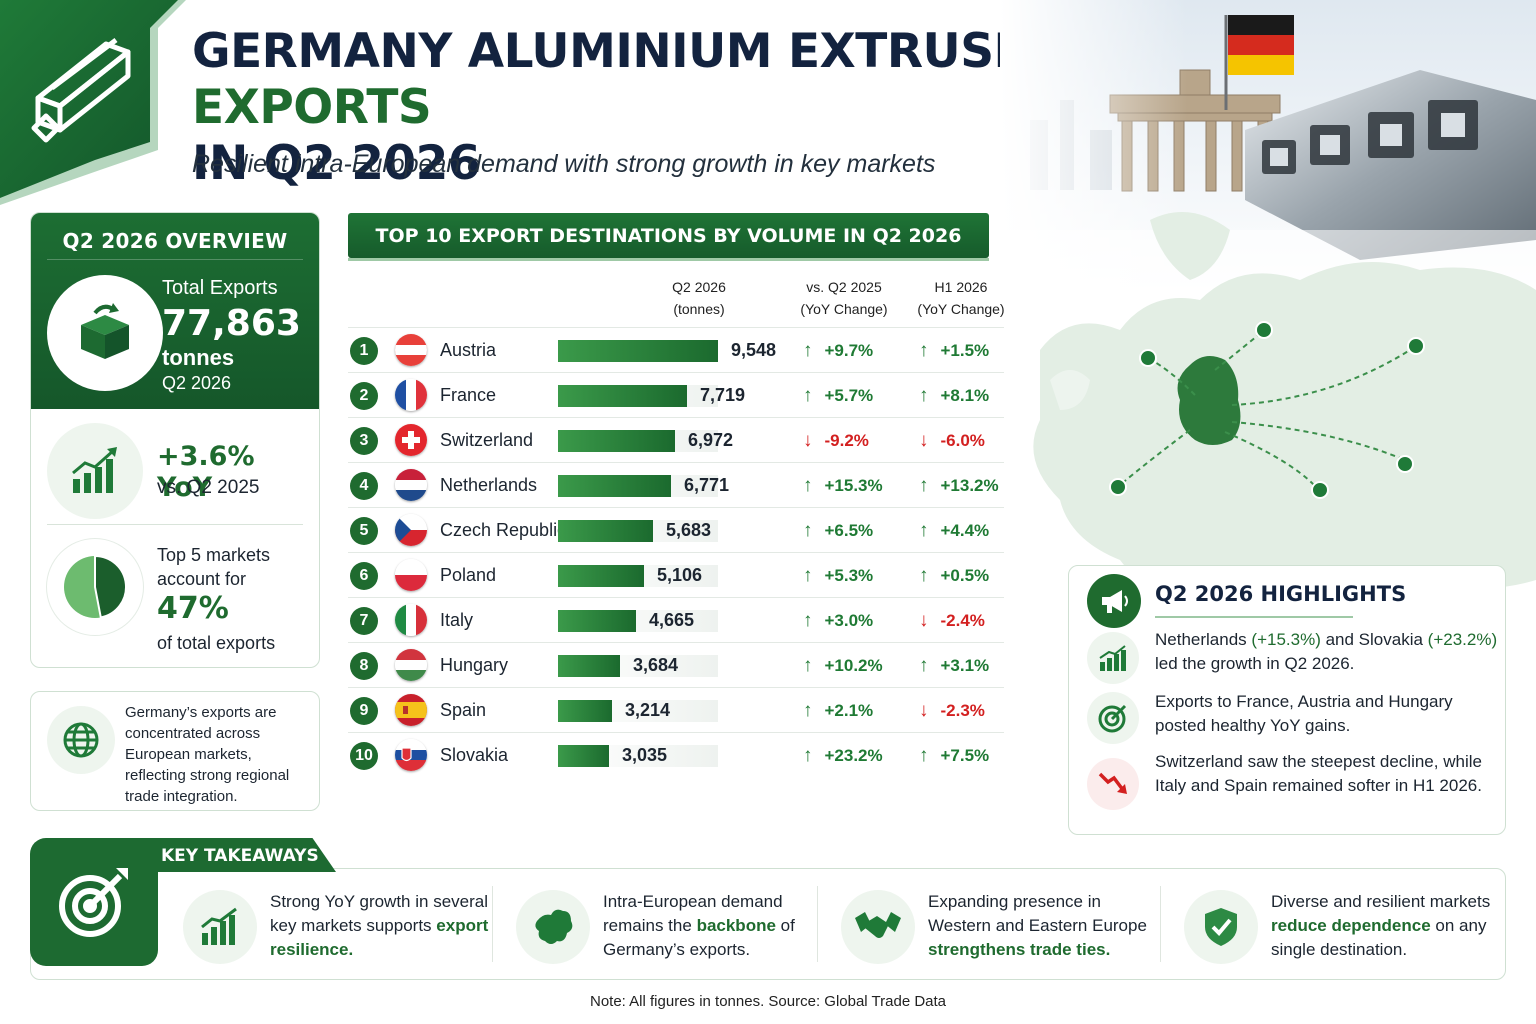 This screenshot has height=1024, width=1536. Describe the element at coordinates (954, 755) in the screenshot. I see `h1-change: ↑ +7.5%` at that location.